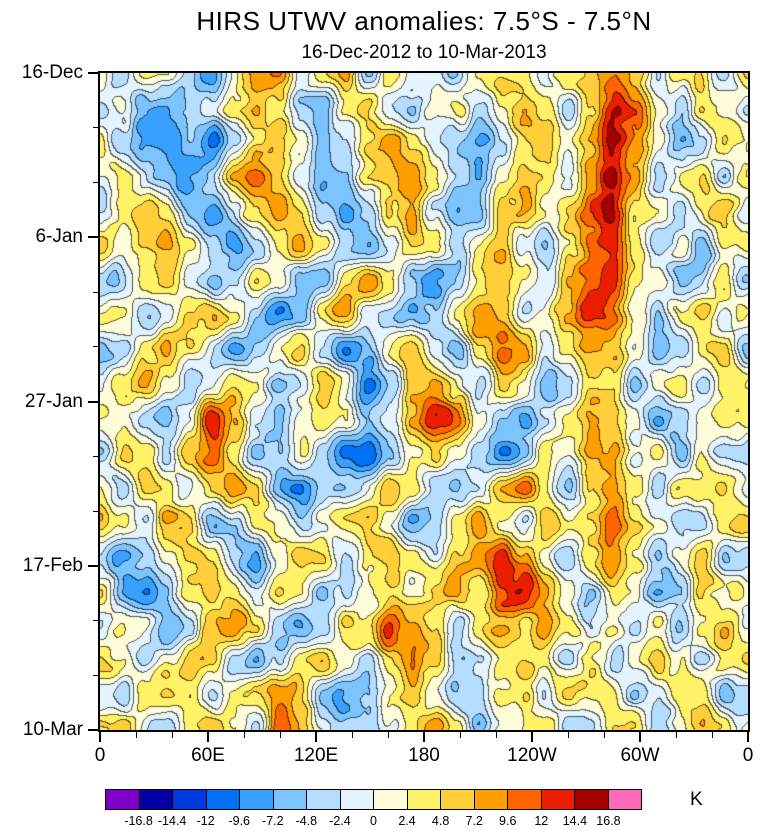 The image size is (770, 830). What do you see at coordinates (138, 821) in the screenshot?
I see `colorbar-tick-label: -16.8` at bounding box center [138, 821].